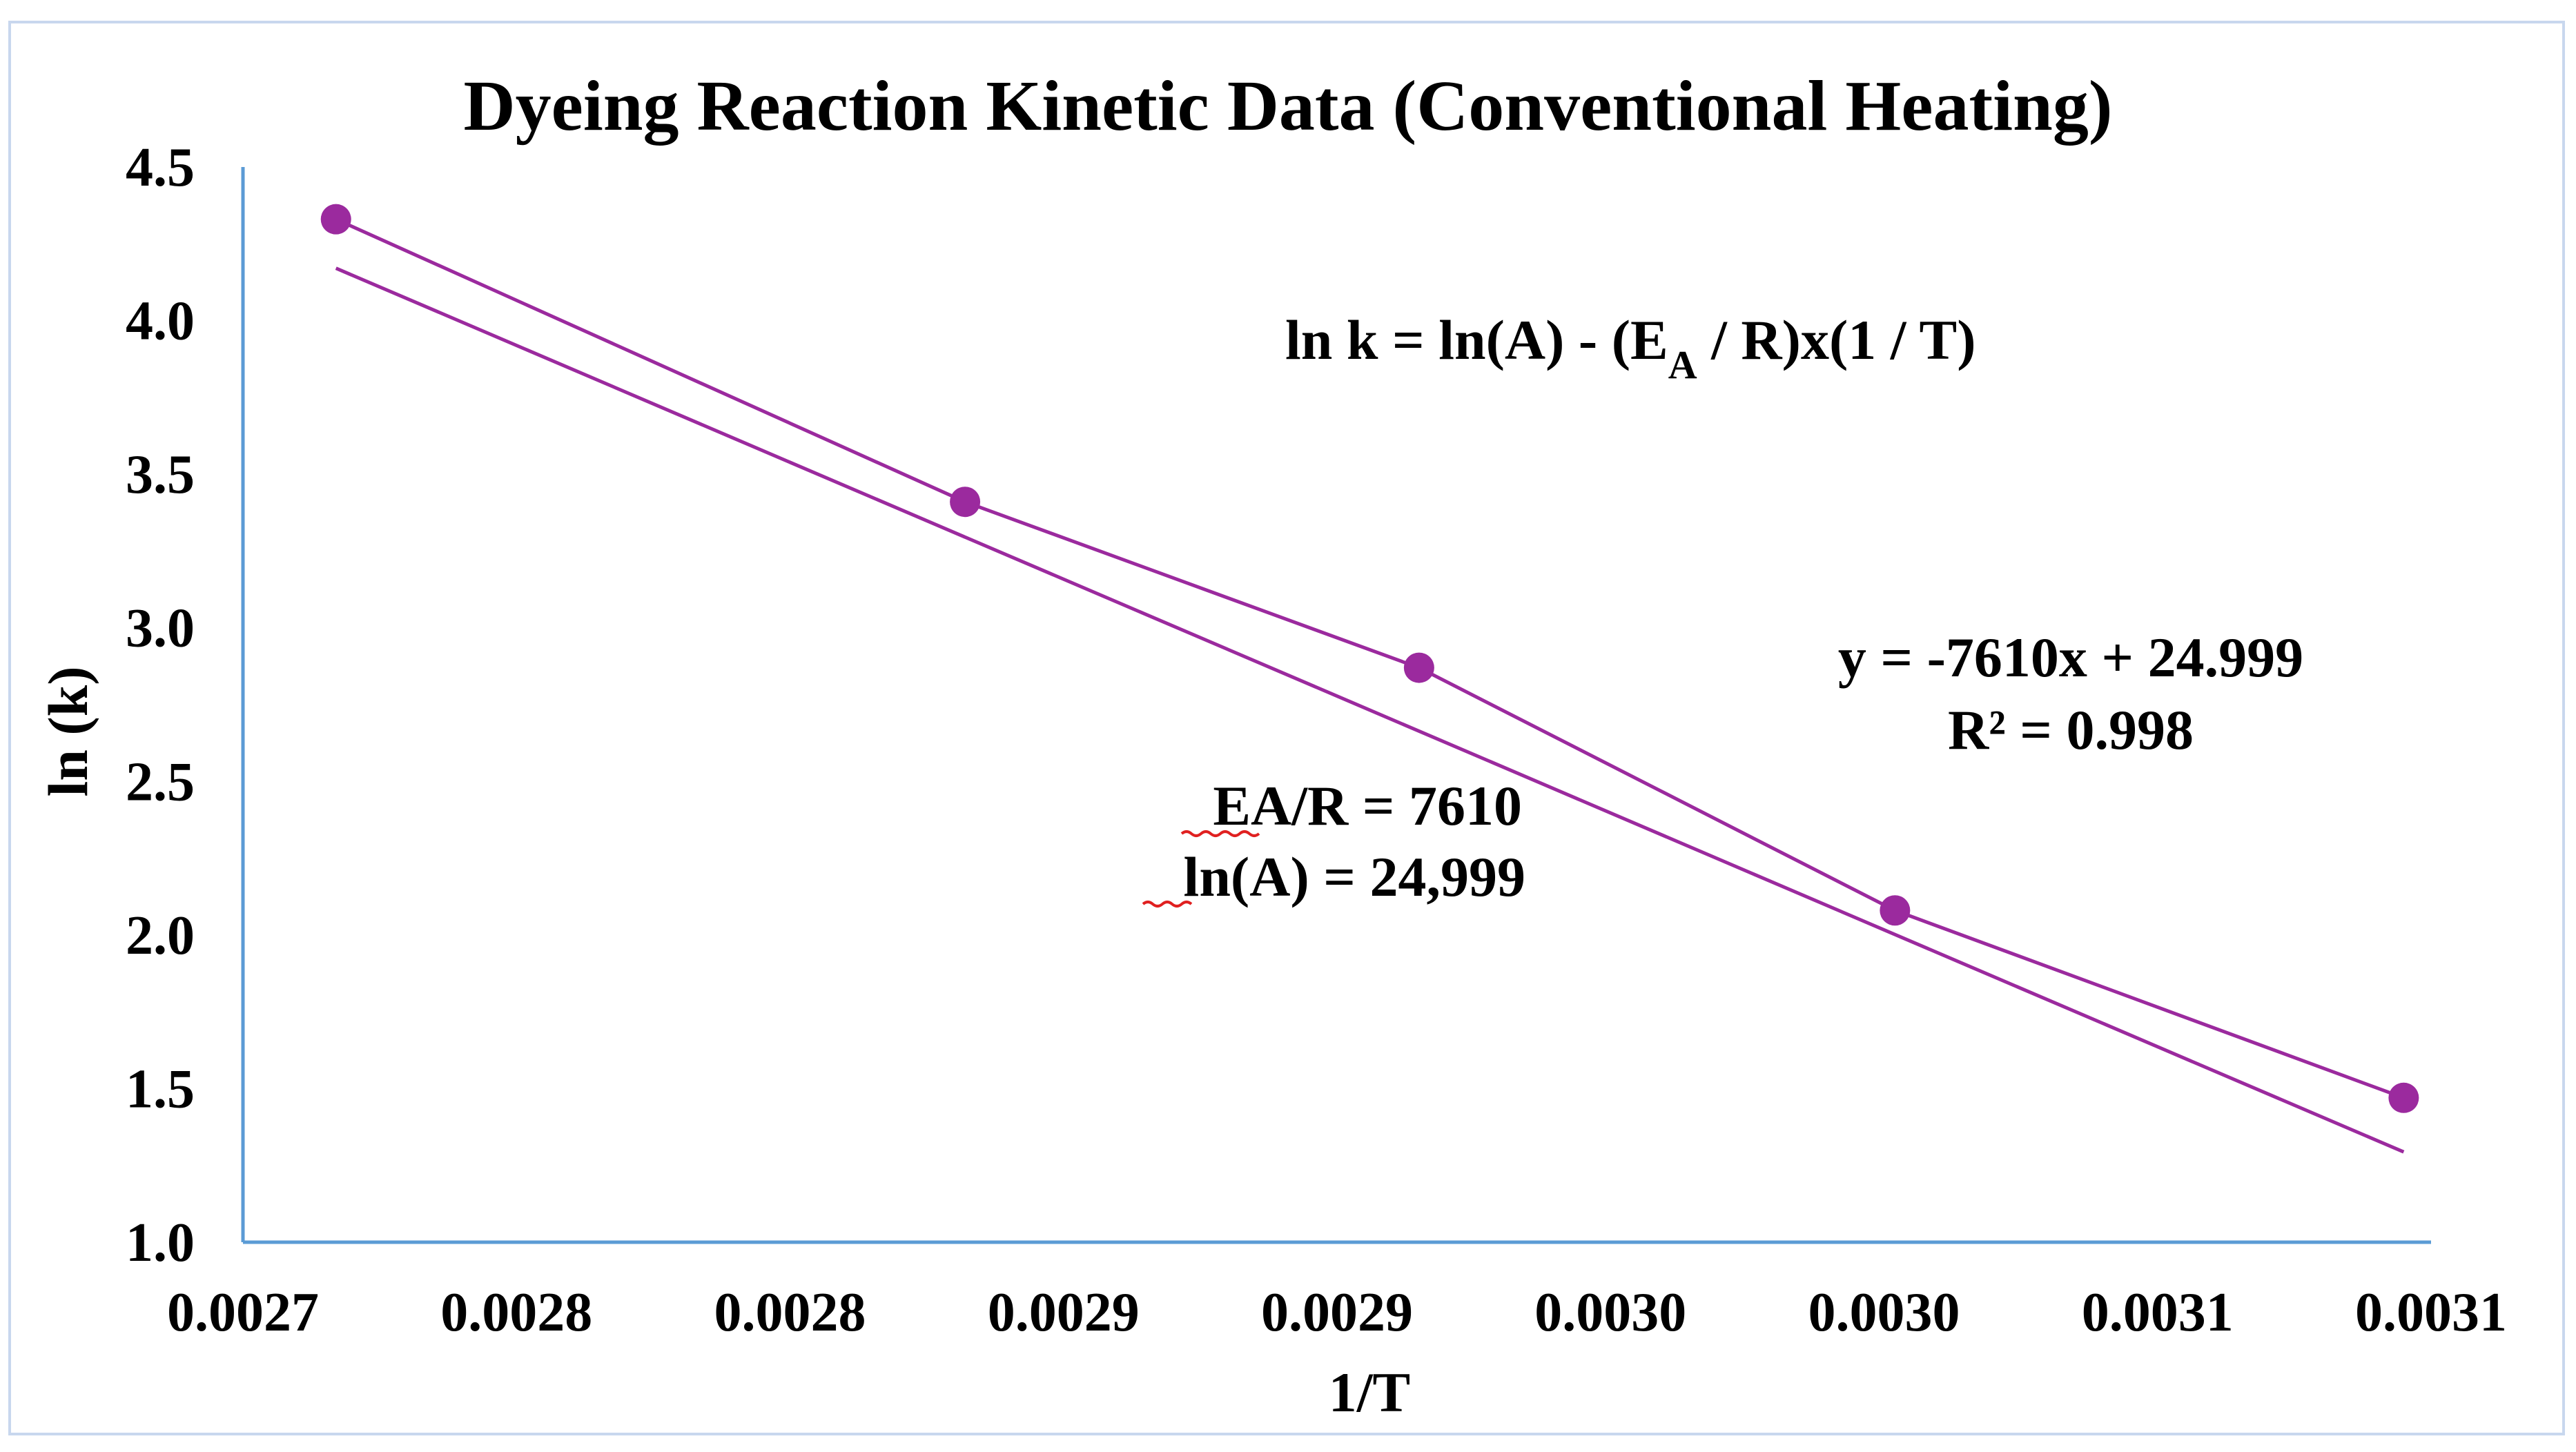 The height and width of the screenshot is (1452, 2576). I want to click on formula-annotation: ln k = ln(A) - (EA / R)x(1 / T), so click(1630, 347).